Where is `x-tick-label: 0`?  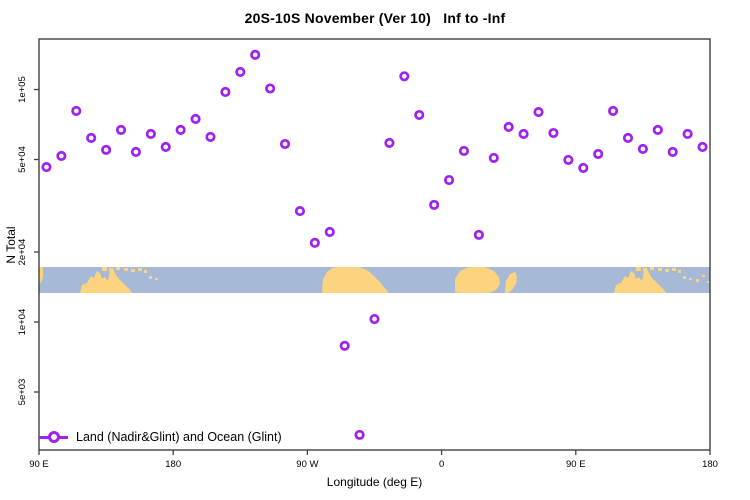
x-tick-label: 0 is located at coordinates (441, 464).